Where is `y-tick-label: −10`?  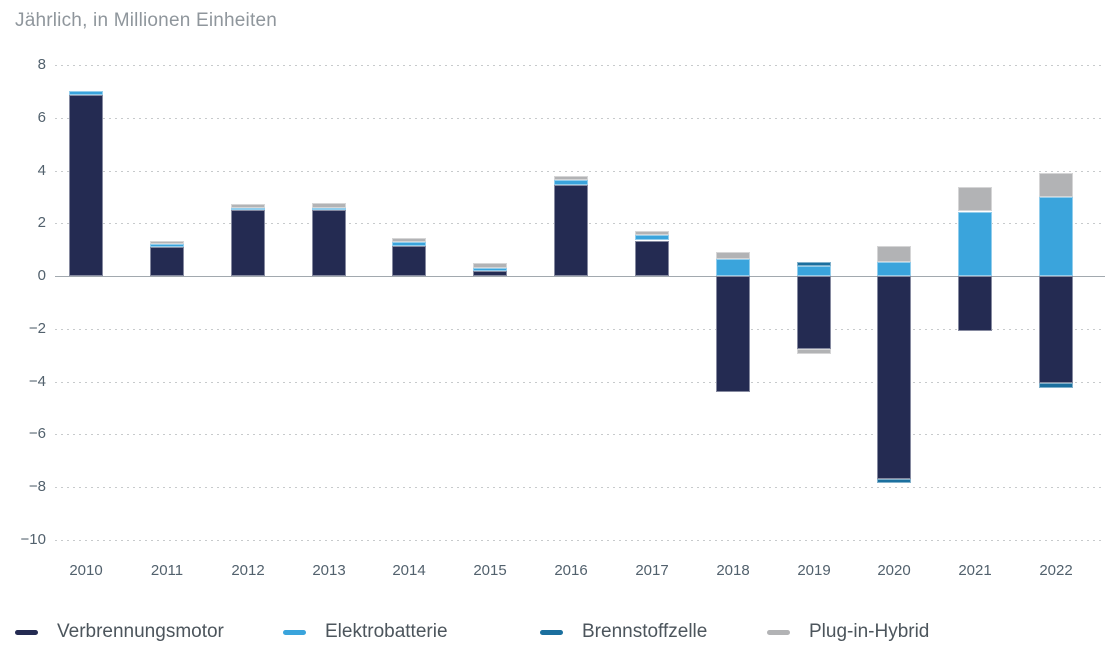 y-tick-label: −10 is located at coordinates (33, 539).